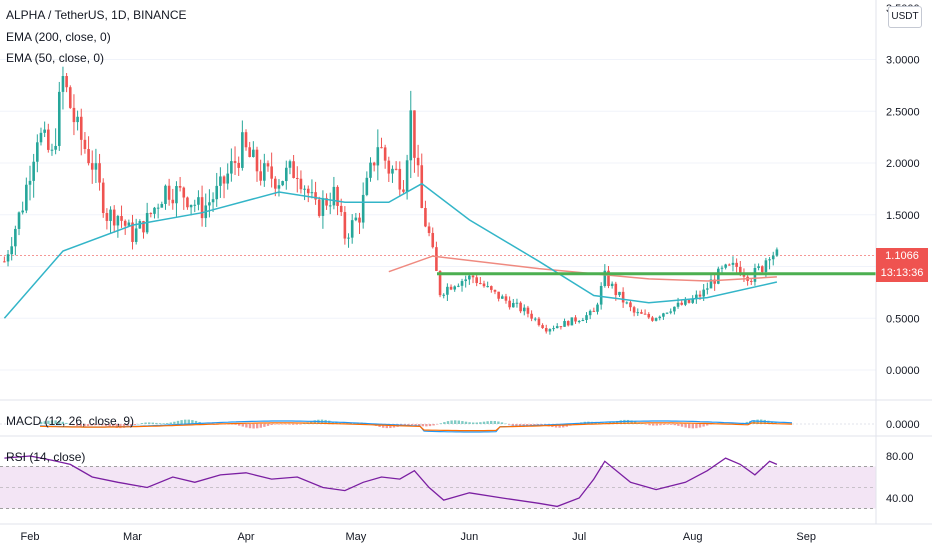 Image resolution: width=932 pixels, height=550 pixels. What do you see at coordinates (903, 61) in the screenshot?
I see `price-tick-label: 3.0000` at bounding box center [903, 61].